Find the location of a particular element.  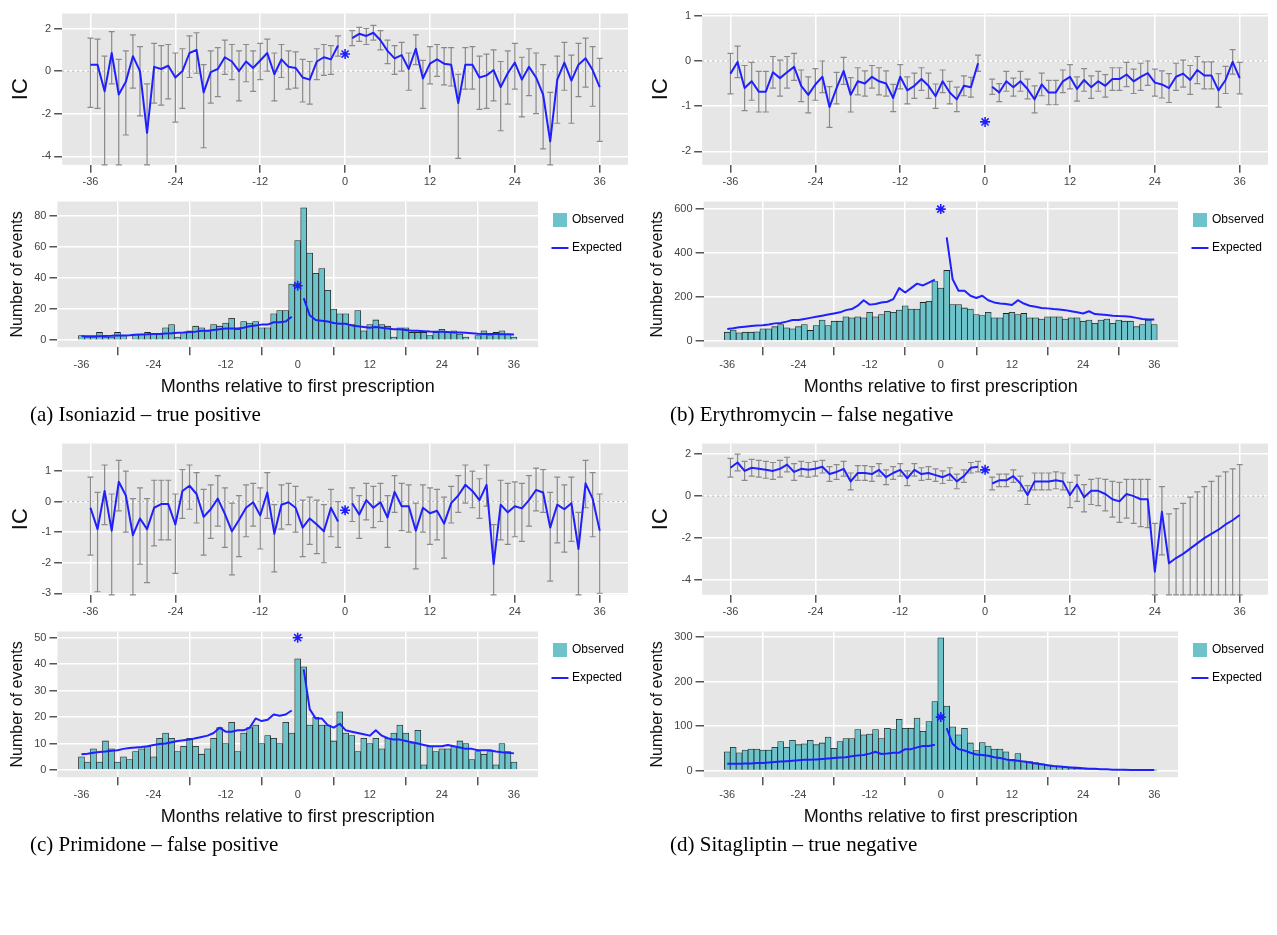

text: (c) Primidone – false positive is located at coordinates (155, 845).